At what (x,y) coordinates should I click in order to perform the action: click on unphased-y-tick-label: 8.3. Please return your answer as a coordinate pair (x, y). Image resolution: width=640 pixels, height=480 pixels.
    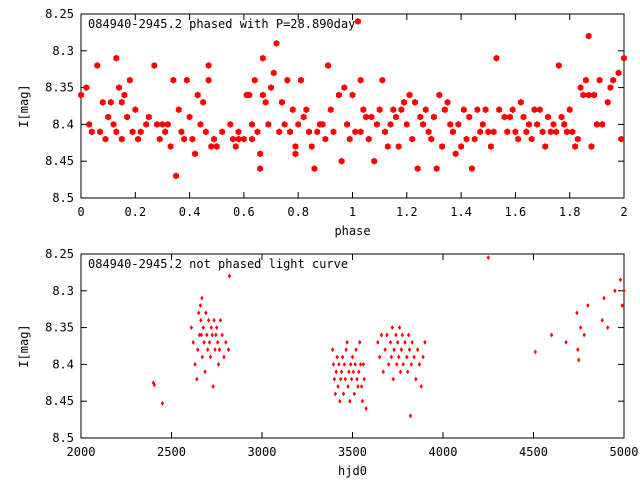
    Looking at the image, I should click on (63, 291).